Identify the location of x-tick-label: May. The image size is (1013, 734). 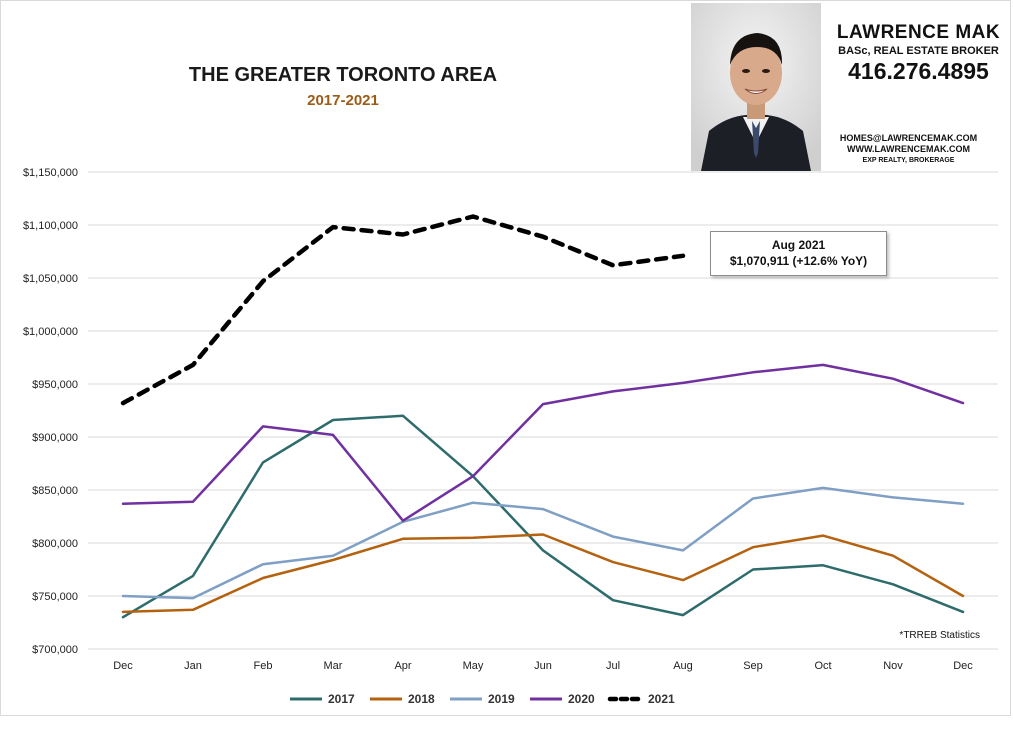
(473, 666).